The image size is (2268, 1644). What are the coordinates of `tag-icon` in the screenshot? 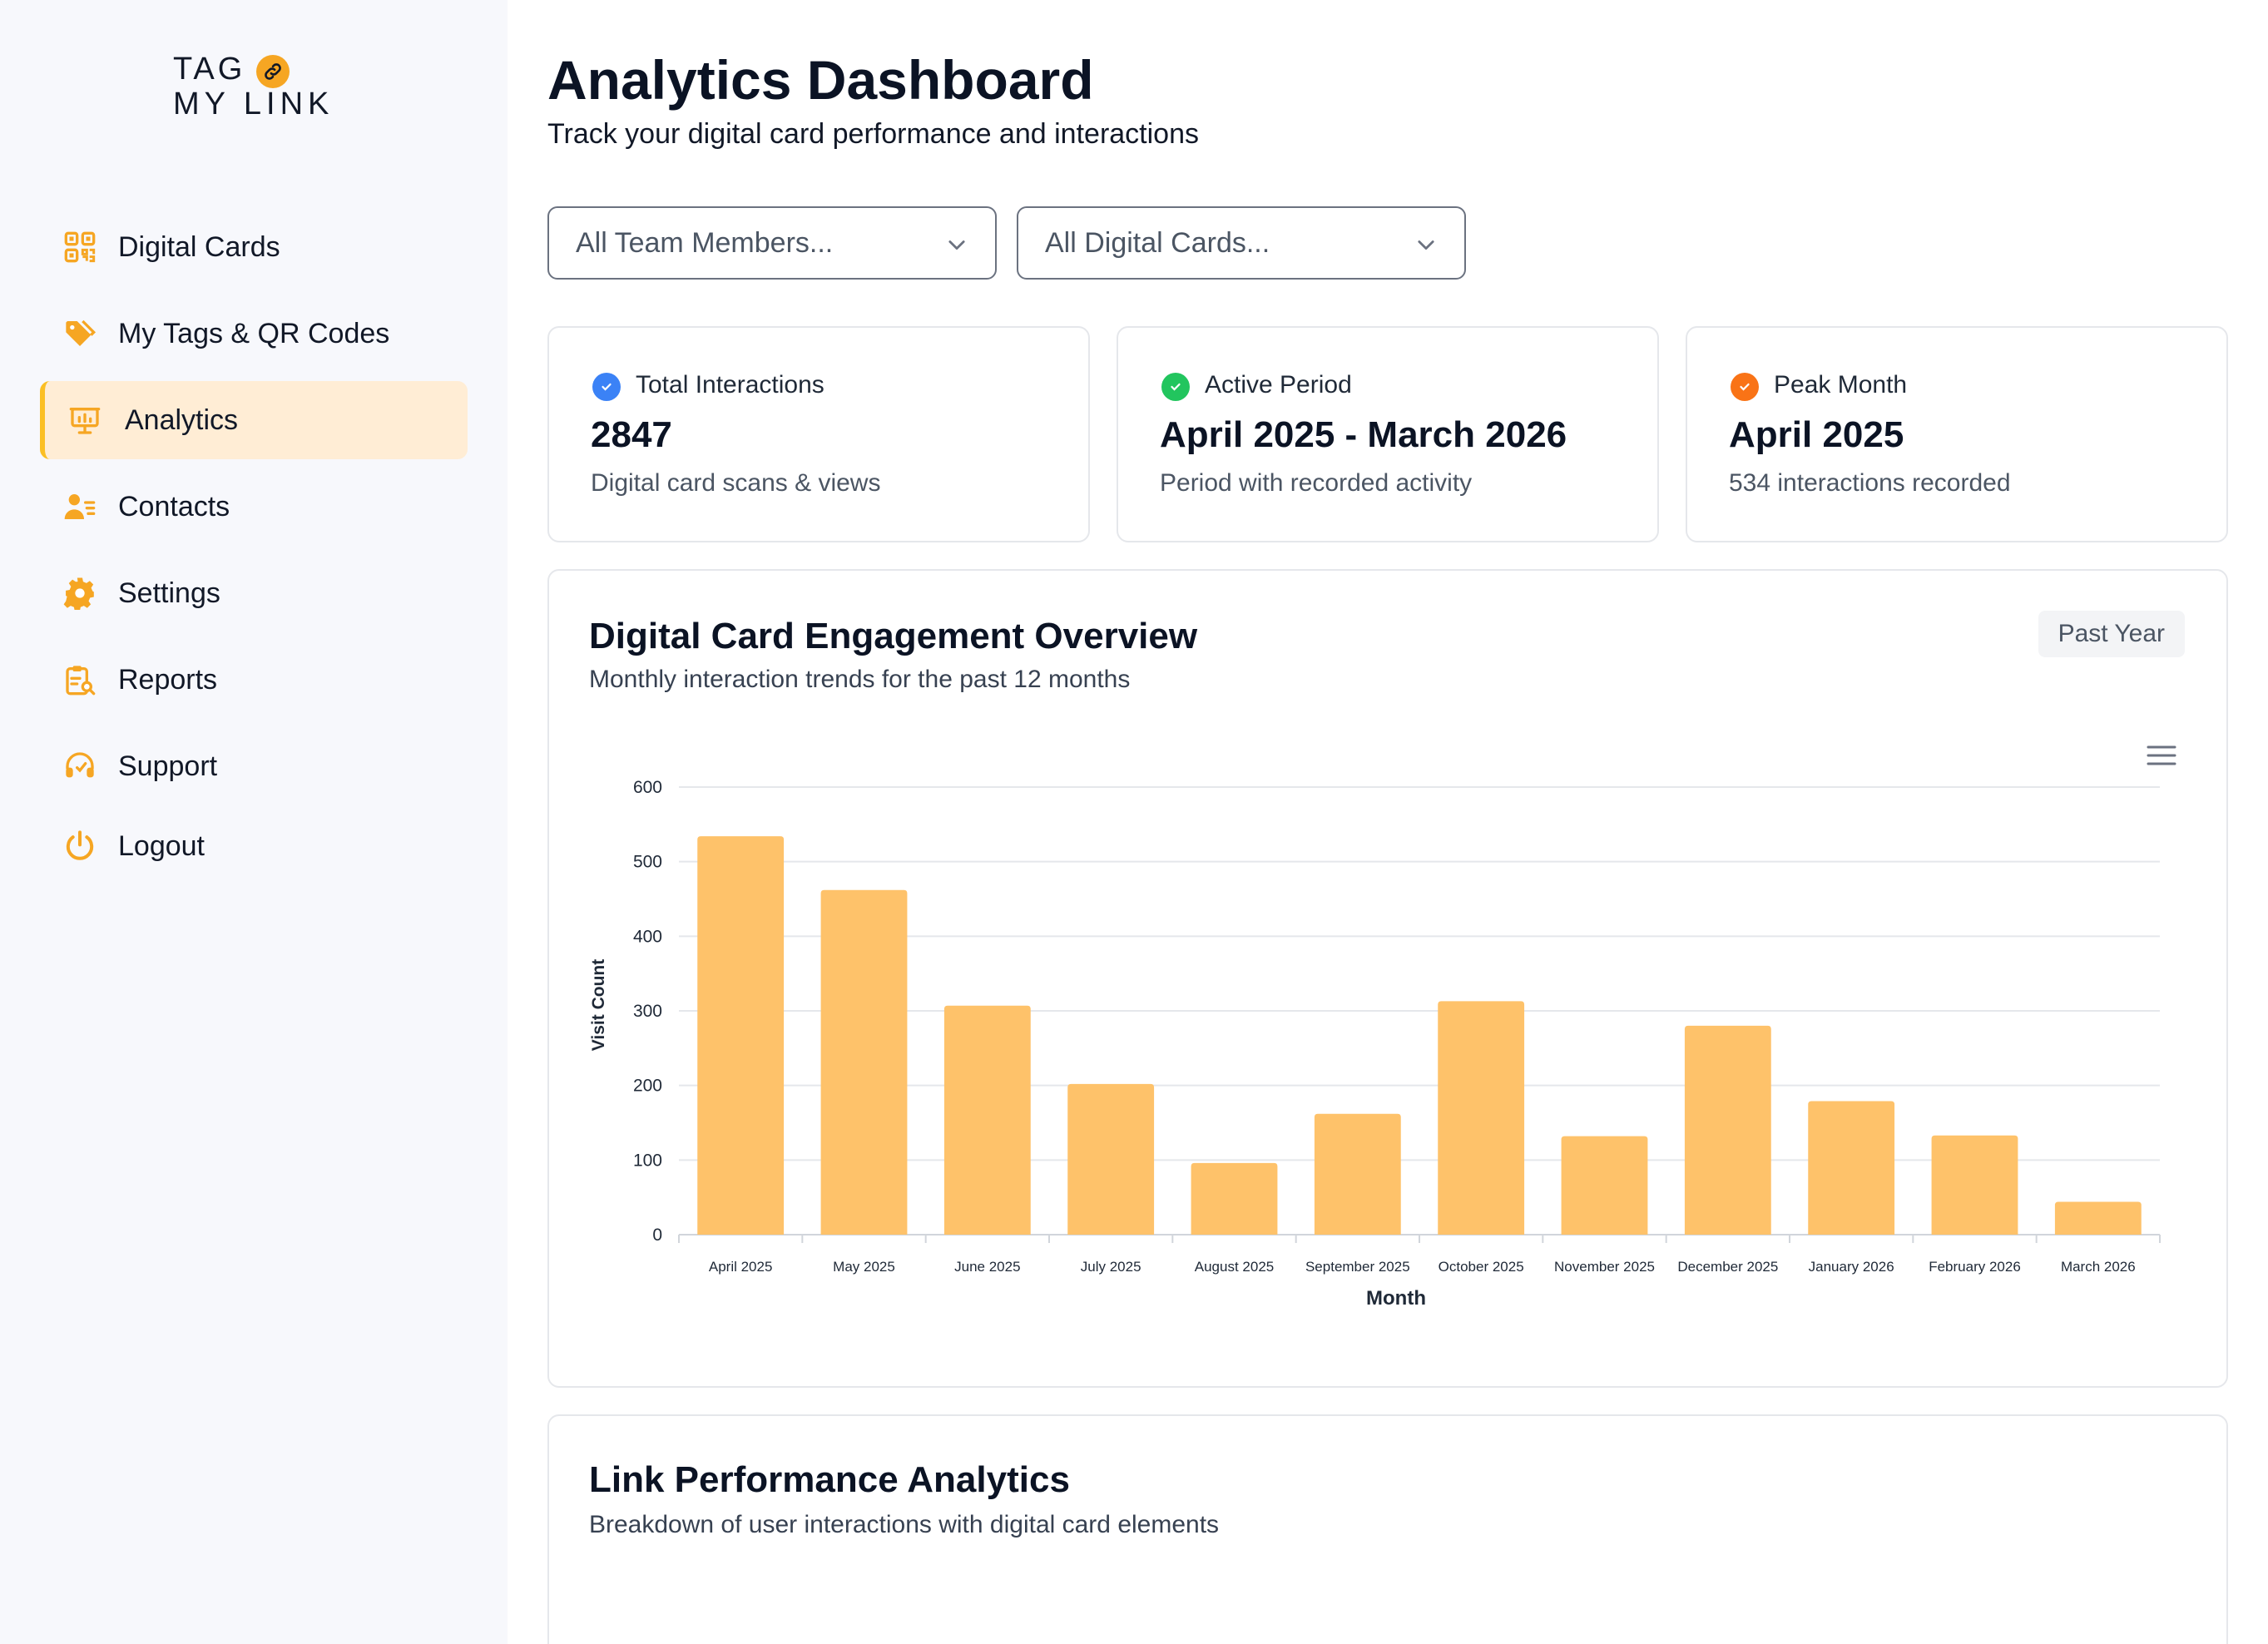 It's located at (81, 332).